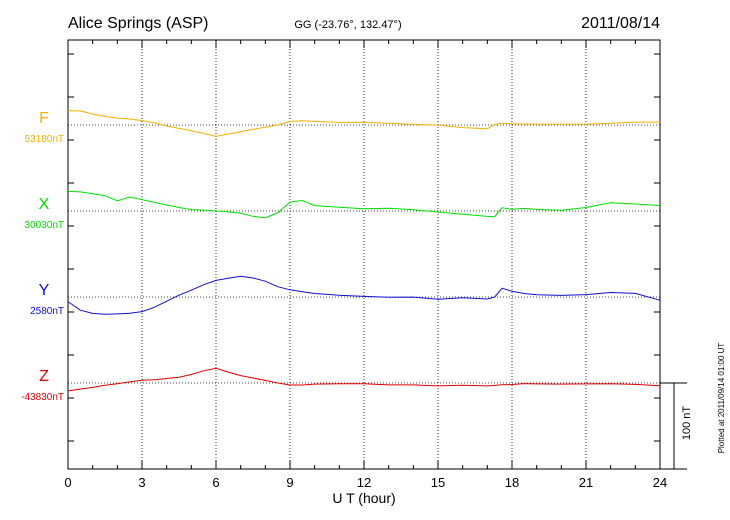  Describe the element at coordinates (438, 482) in the screenshot. I see `x-tick-label: 15` at that location.